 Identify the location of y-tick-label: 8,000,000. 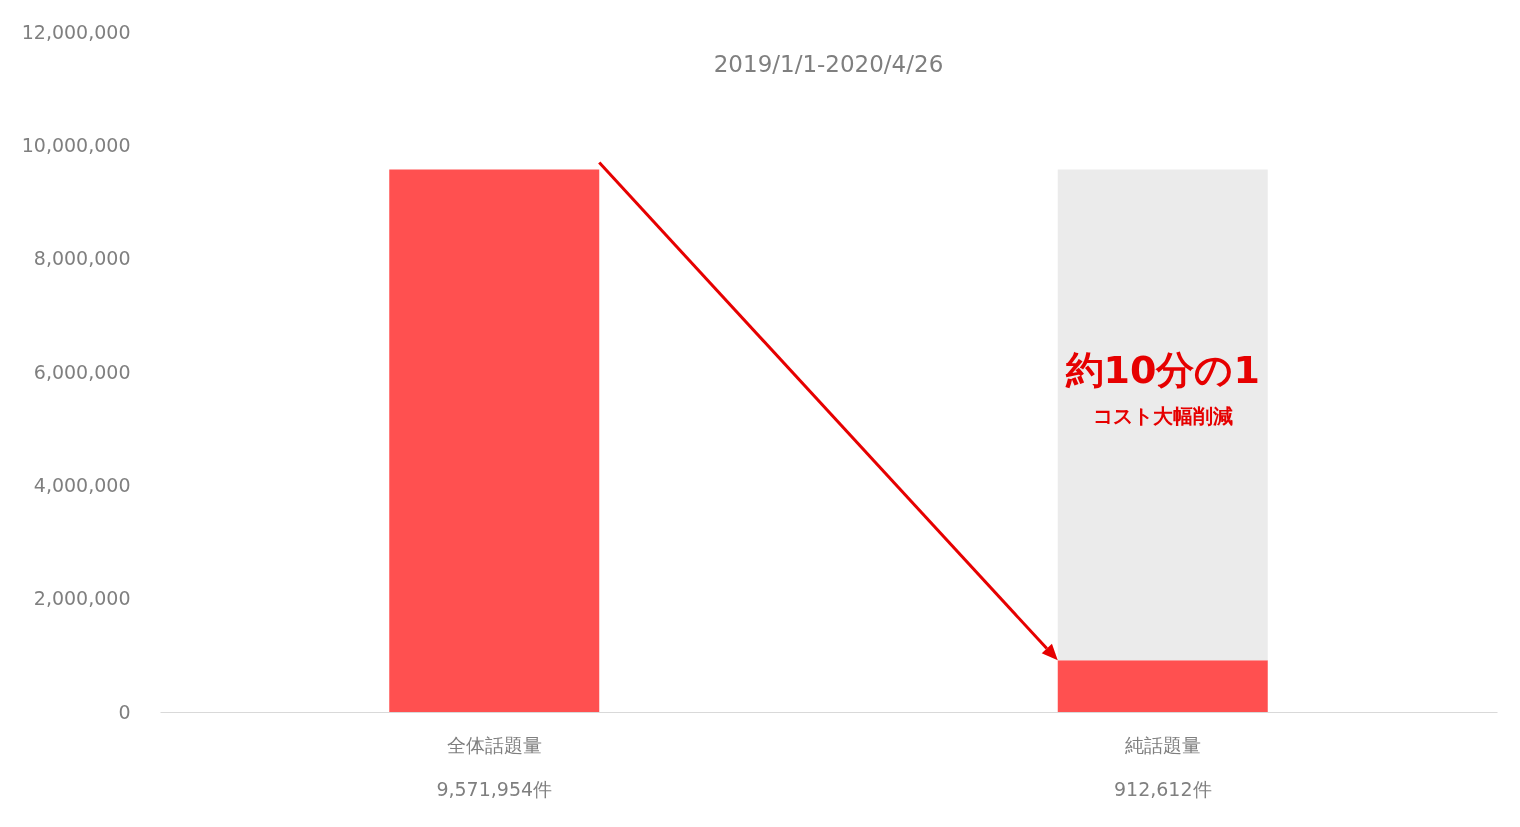
(82, 258).